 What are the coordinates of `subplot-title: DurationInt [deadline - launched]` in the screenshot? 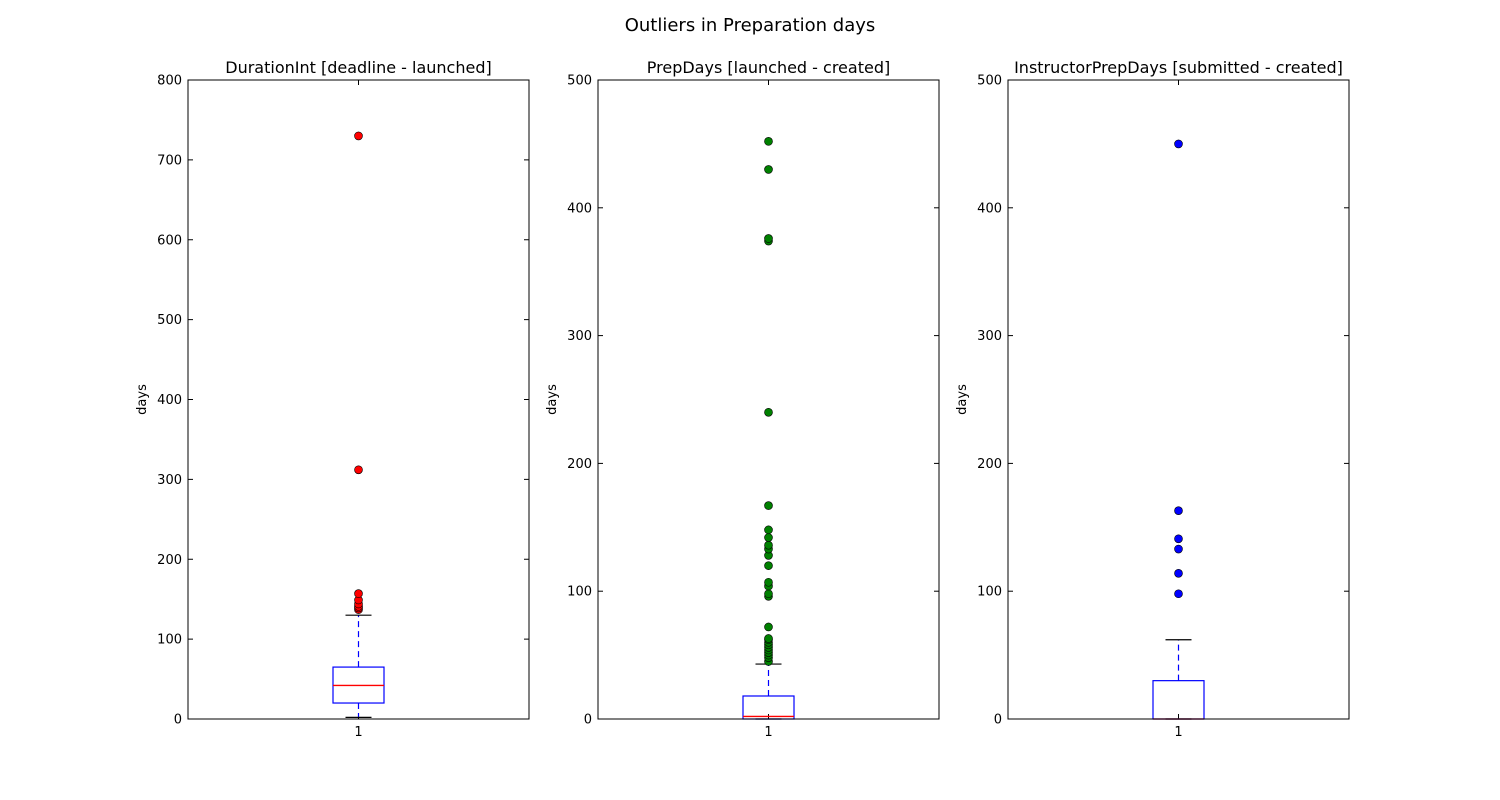 It's located at (358, 67).